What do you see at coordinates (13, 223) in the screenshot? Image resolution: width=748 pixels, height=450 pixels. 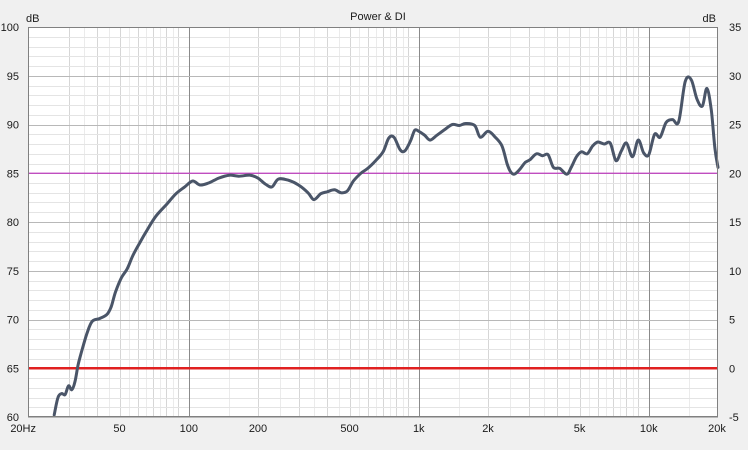 I see `y-left-tick-label: 80` at bounding box center [13, 223].